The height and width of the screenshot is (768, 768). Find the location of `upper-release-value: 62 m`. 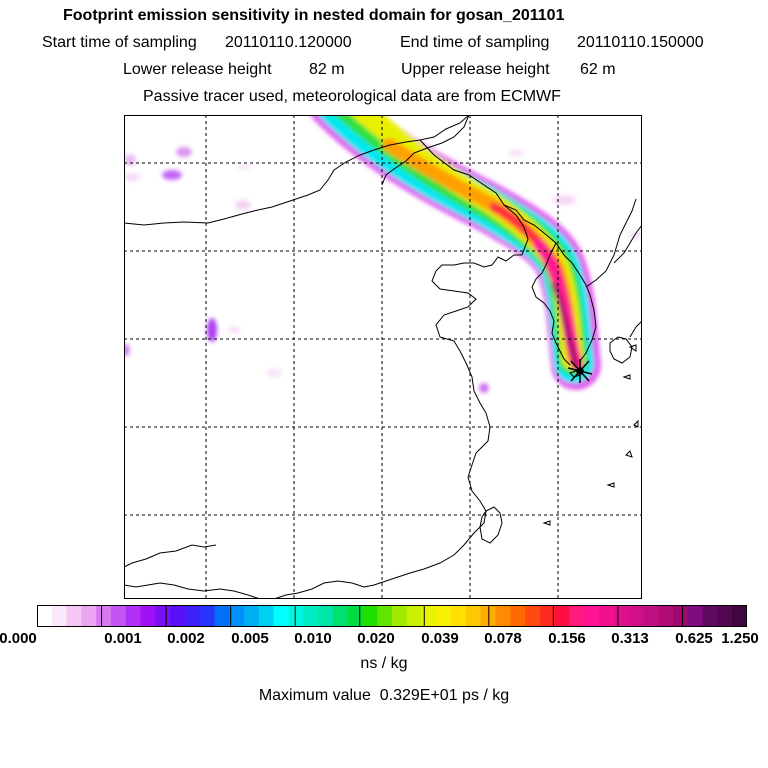

upper-release-value: 62 m is located at coordinates (598, 69).